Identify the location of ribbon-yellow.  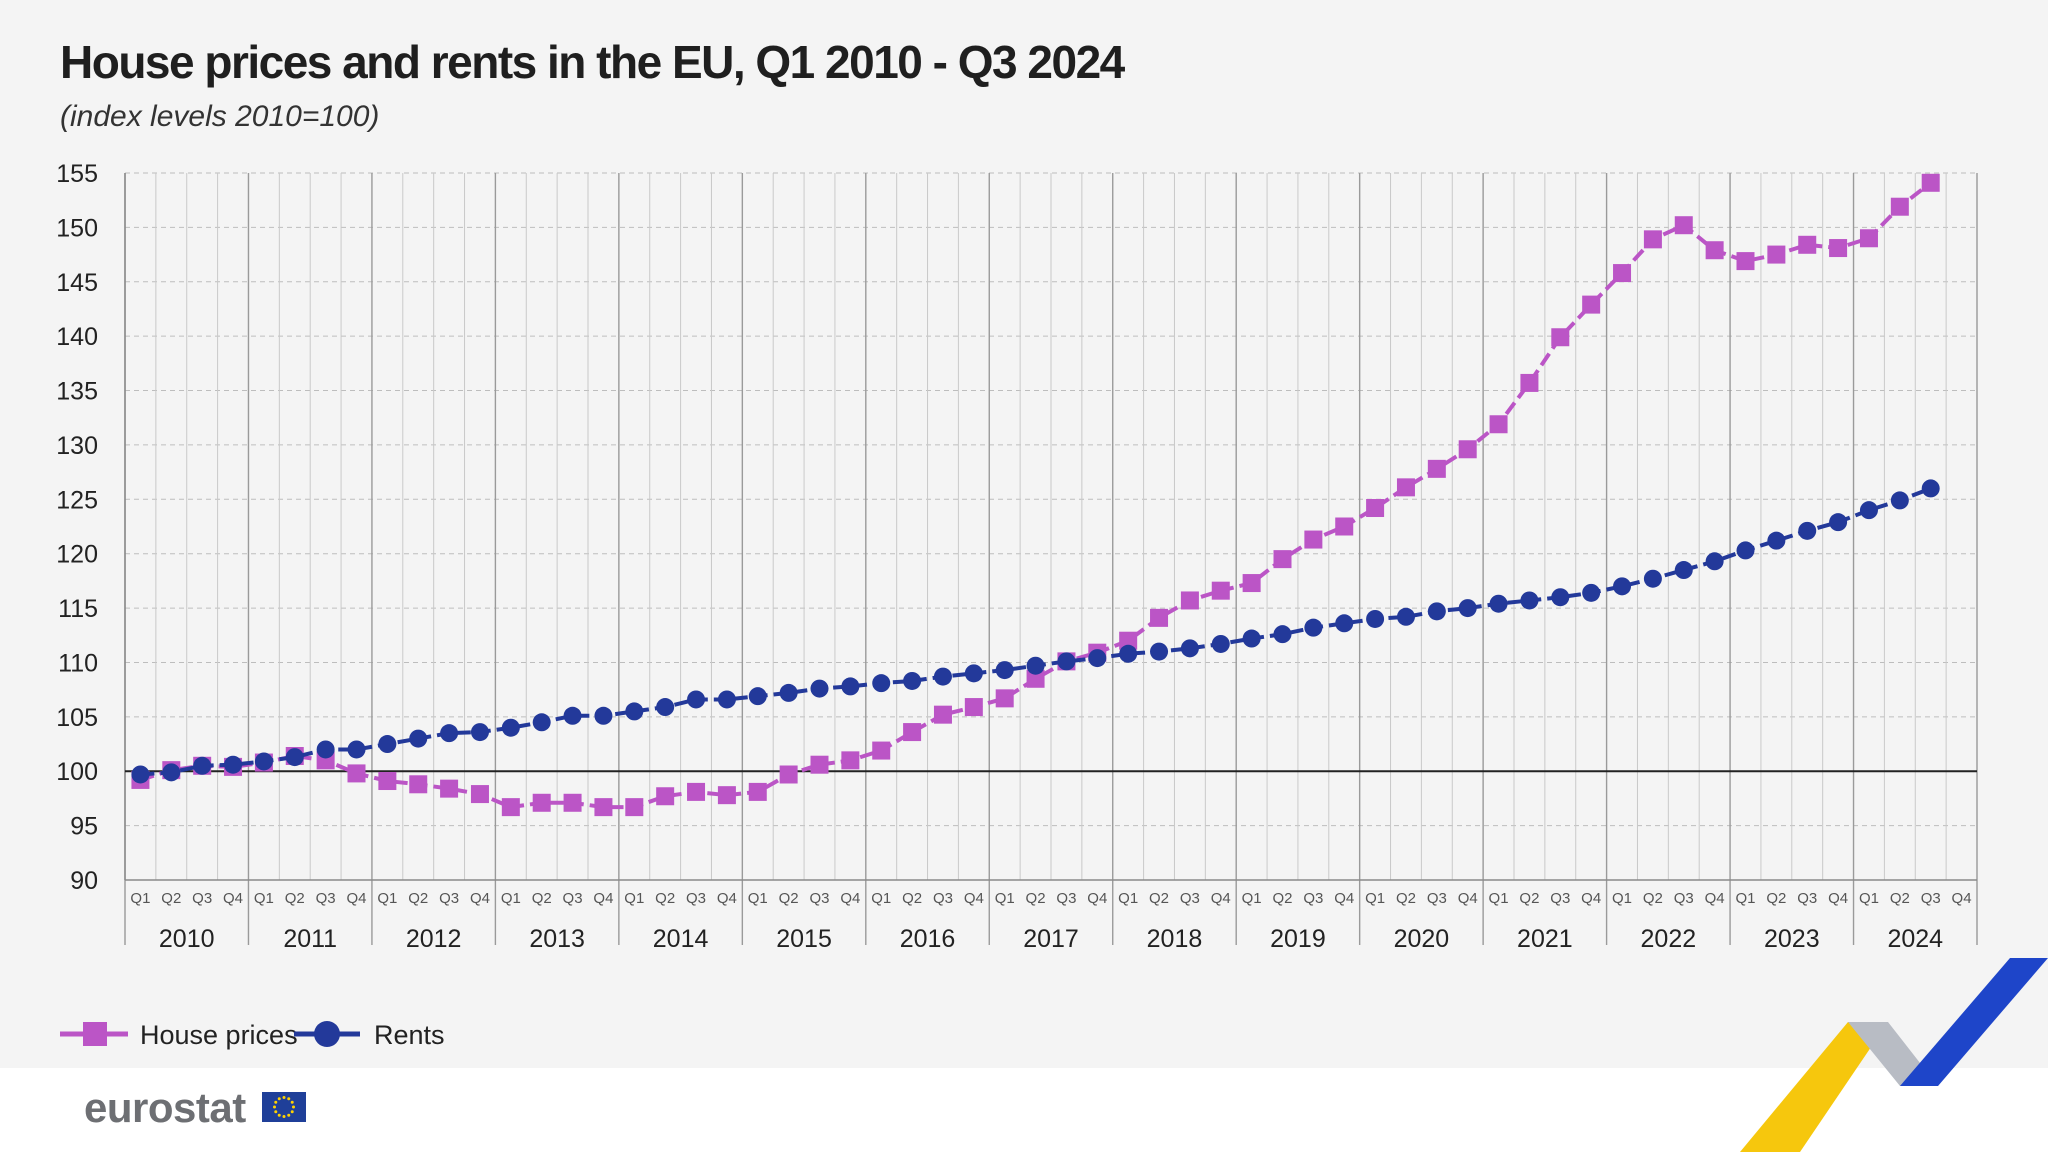
(1814, 1087).